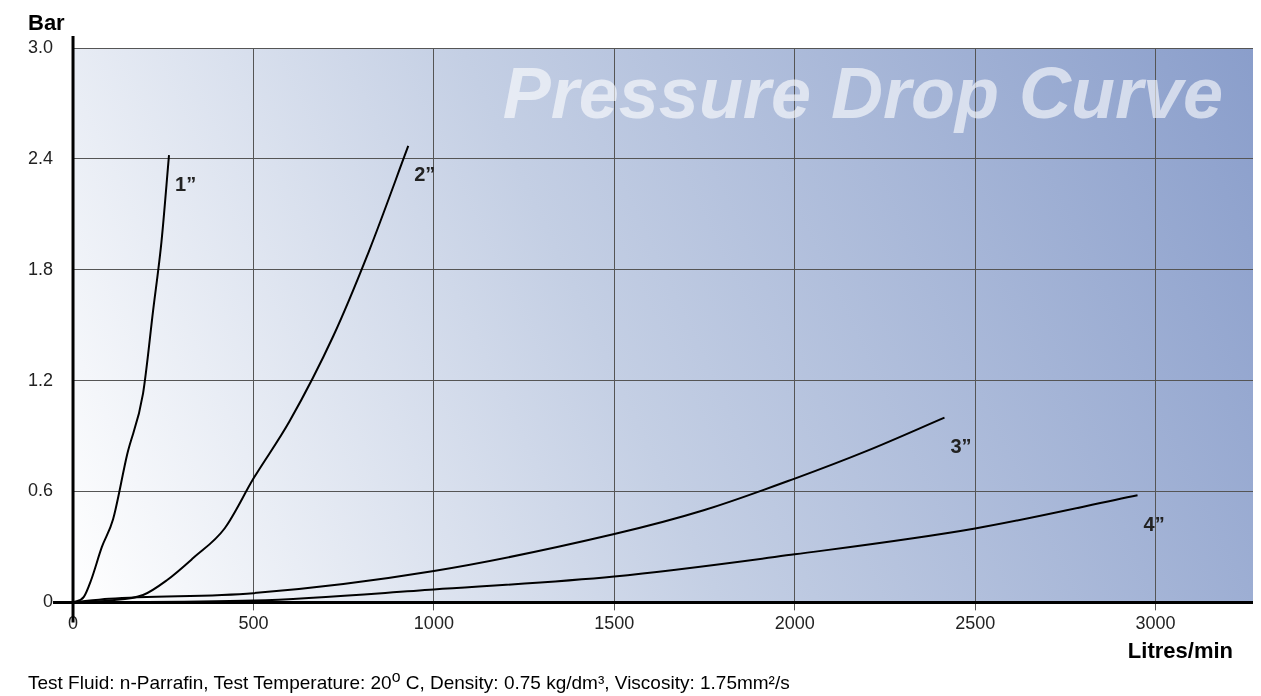 The height and width of the screenshot is (696, 1261). I want to click on series-label: 1”, so click(186, 183).